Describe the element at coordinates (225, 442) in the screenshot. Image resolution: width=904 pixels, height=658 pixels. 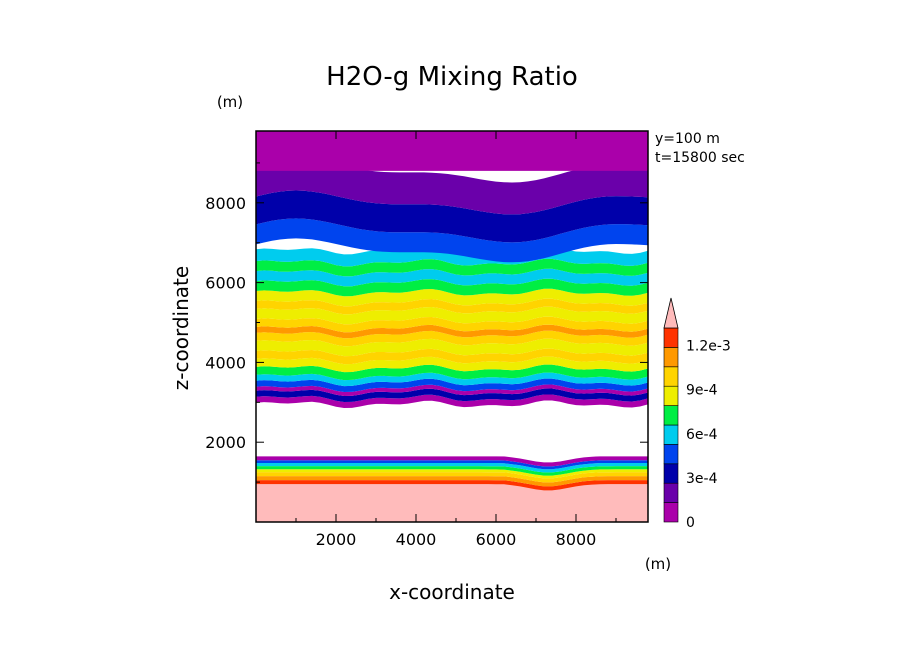
I see `y-tick-label: 2000` at that location.